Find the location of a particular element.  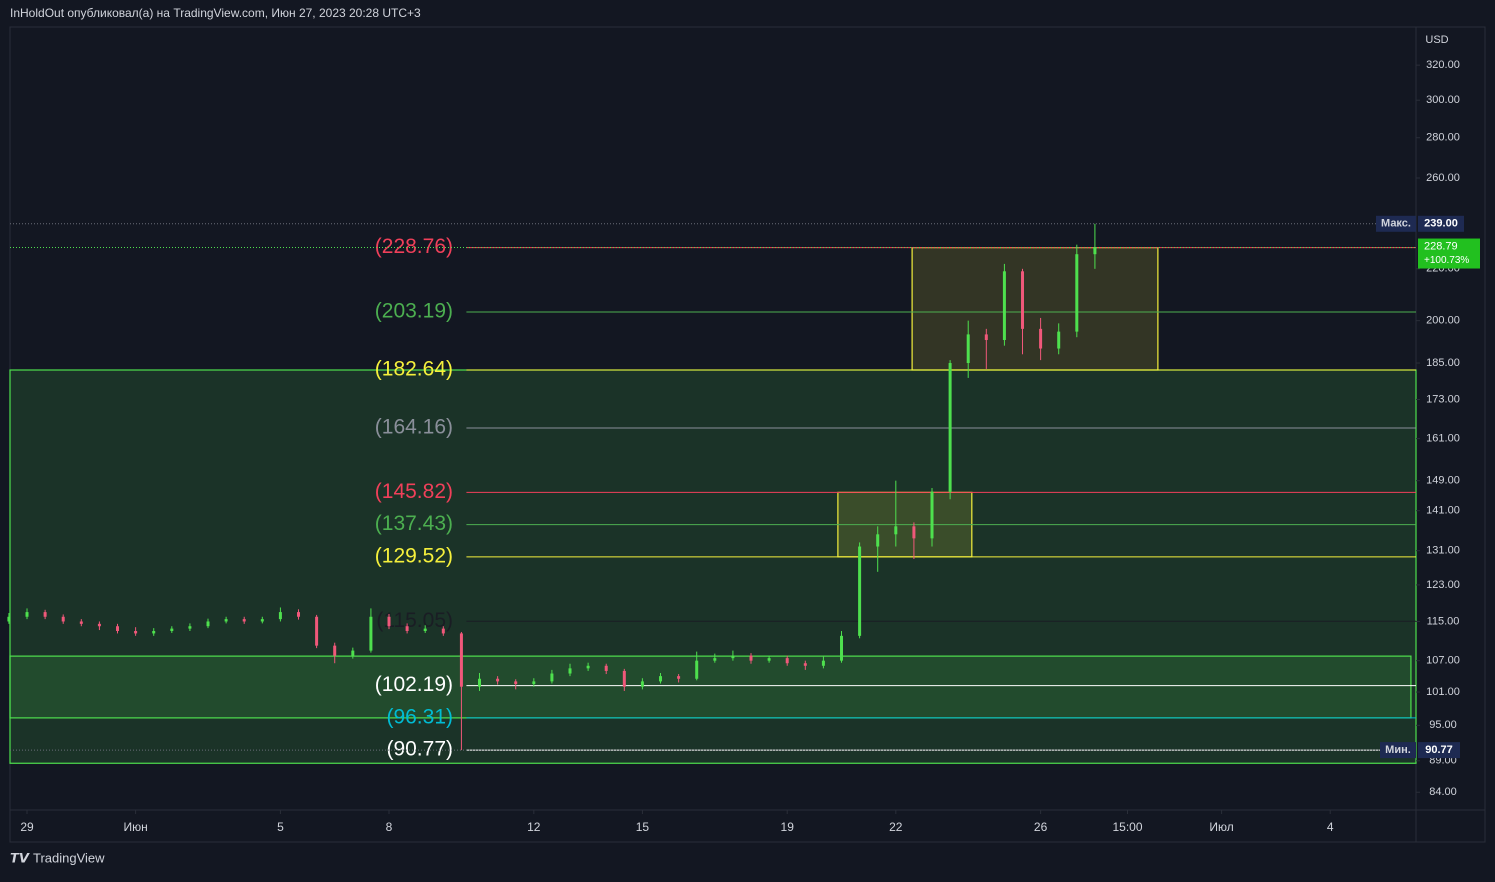

x-tick-label: 4 is located at coordinates (1330, 827).